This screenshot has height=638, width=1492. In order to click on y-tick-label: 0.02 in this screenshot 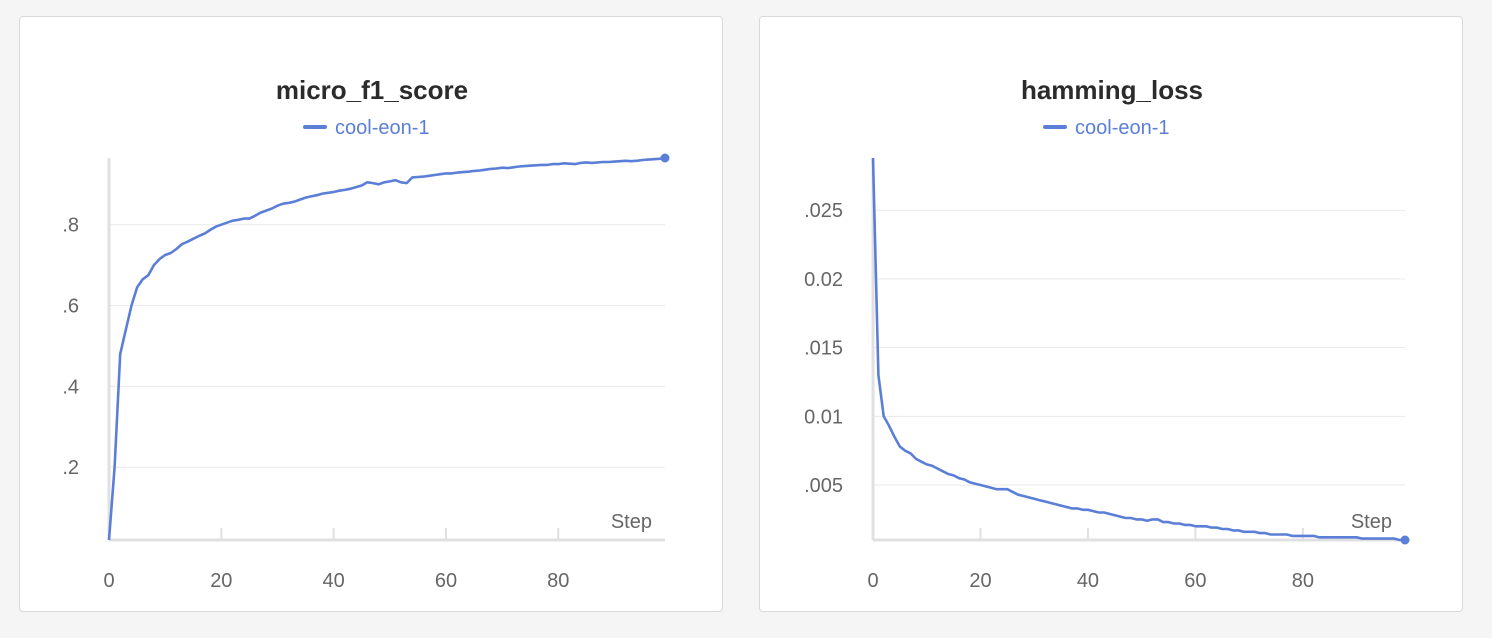, I will do `click(823, 280)`.